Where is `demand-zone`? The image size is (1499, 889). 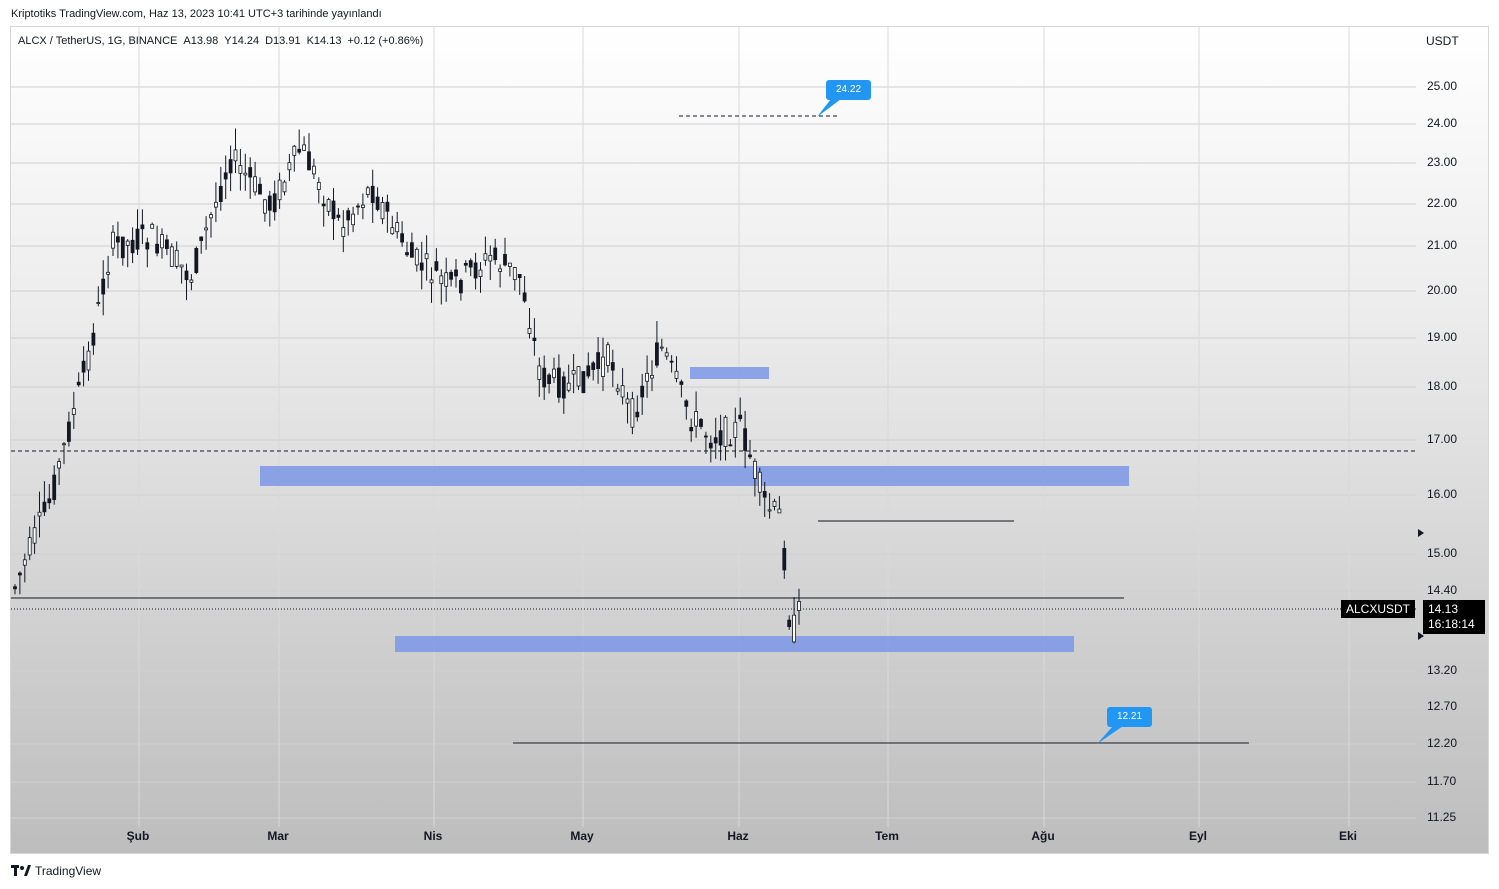
demand-zone is located at coordinates (734, 644).